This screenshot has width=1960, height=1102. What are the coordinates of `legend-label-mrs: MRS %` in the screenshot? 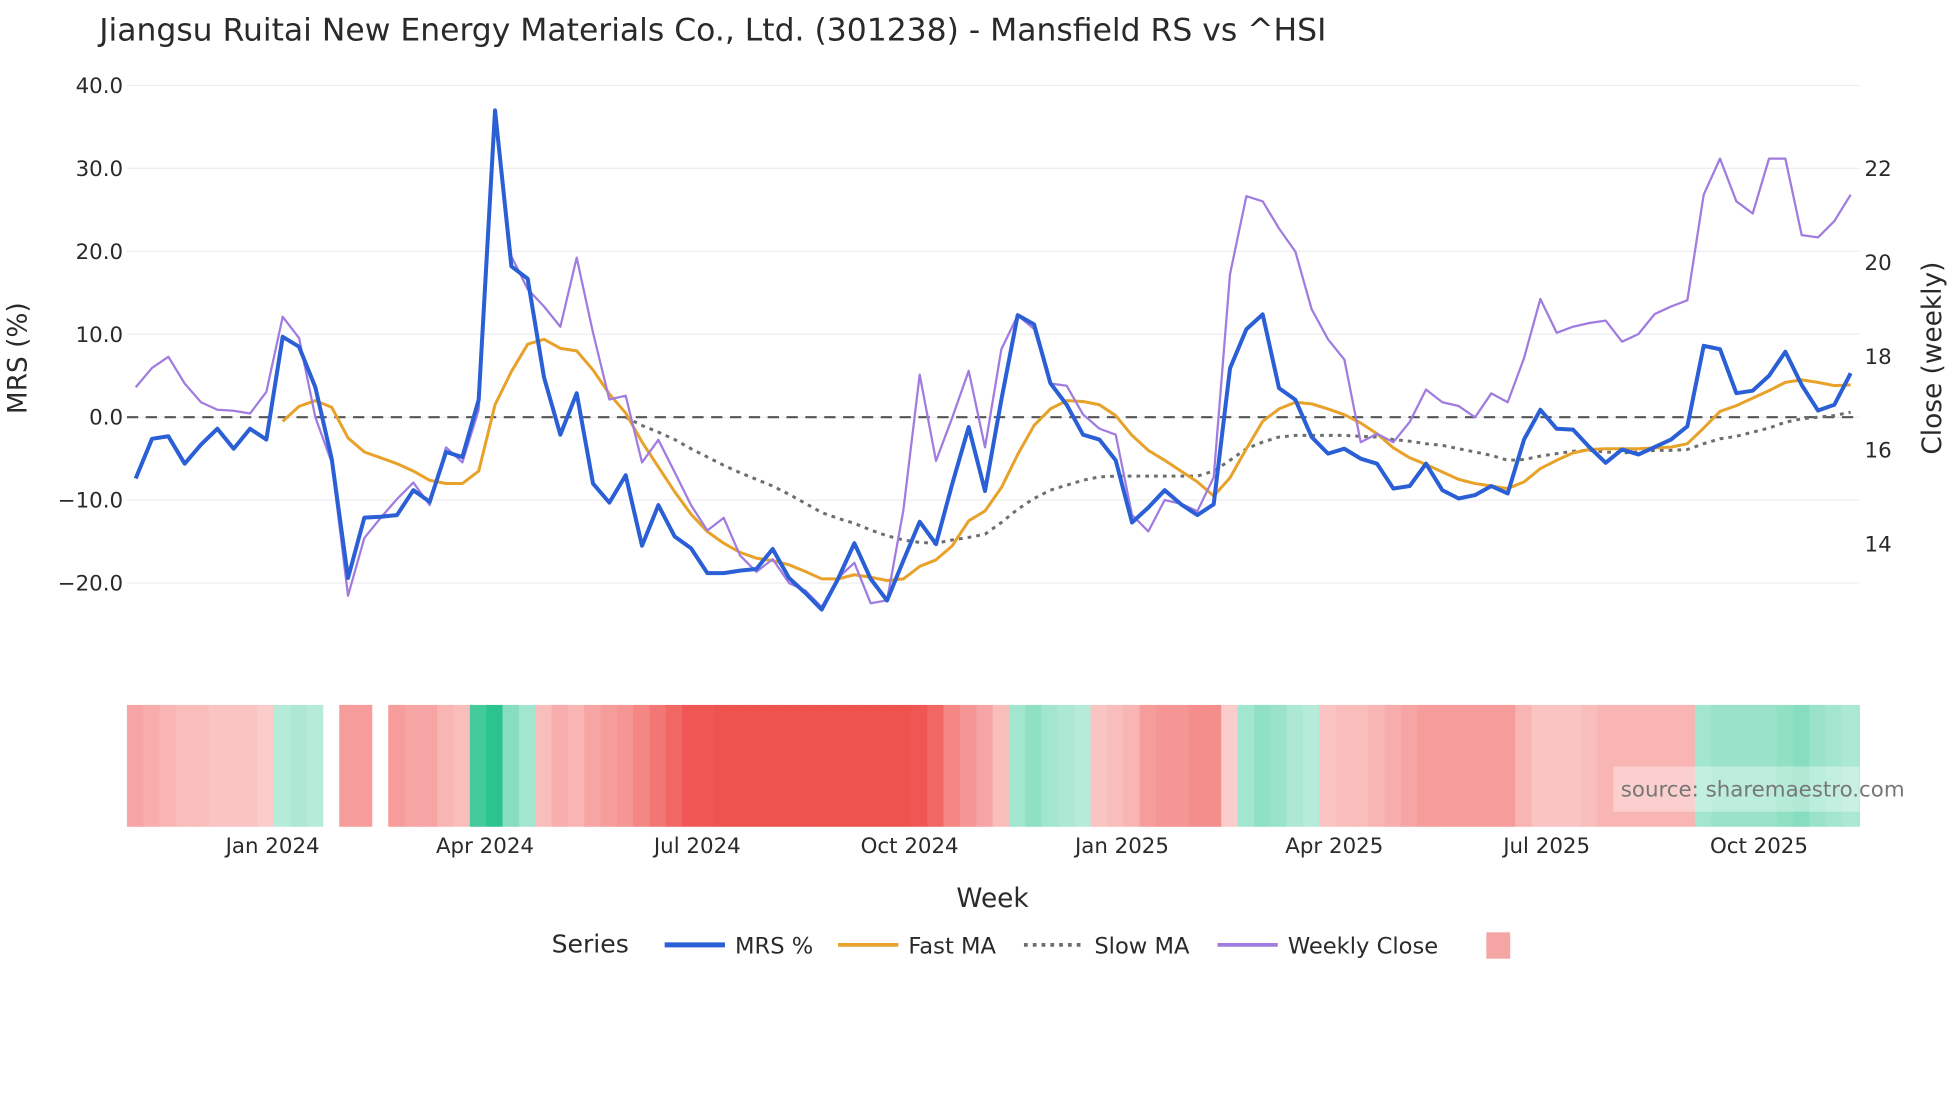 It's located at (774, 947).